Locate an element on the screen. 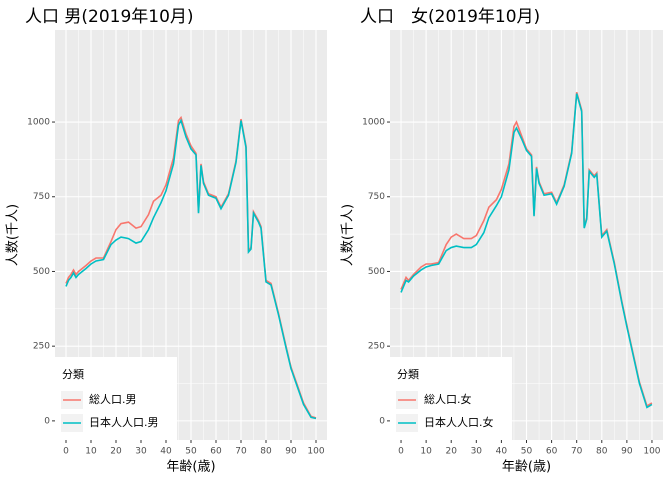 Image resolution: width=672 pixels, height=480 pixels. legend-label: 日本人人口.女 is located at coordinates (459, 422).